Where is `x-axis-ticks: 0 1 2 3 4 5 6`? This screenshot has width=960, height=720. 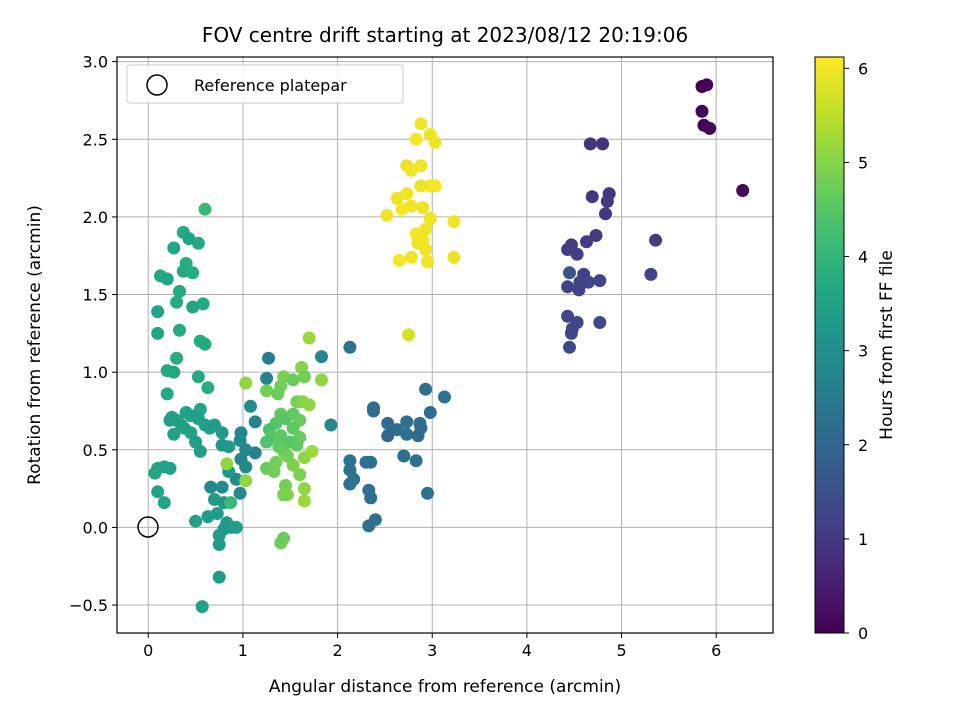
x-axis-ticks: 0 1 2 3 4 5 6 is located at coordinates (432, 646).